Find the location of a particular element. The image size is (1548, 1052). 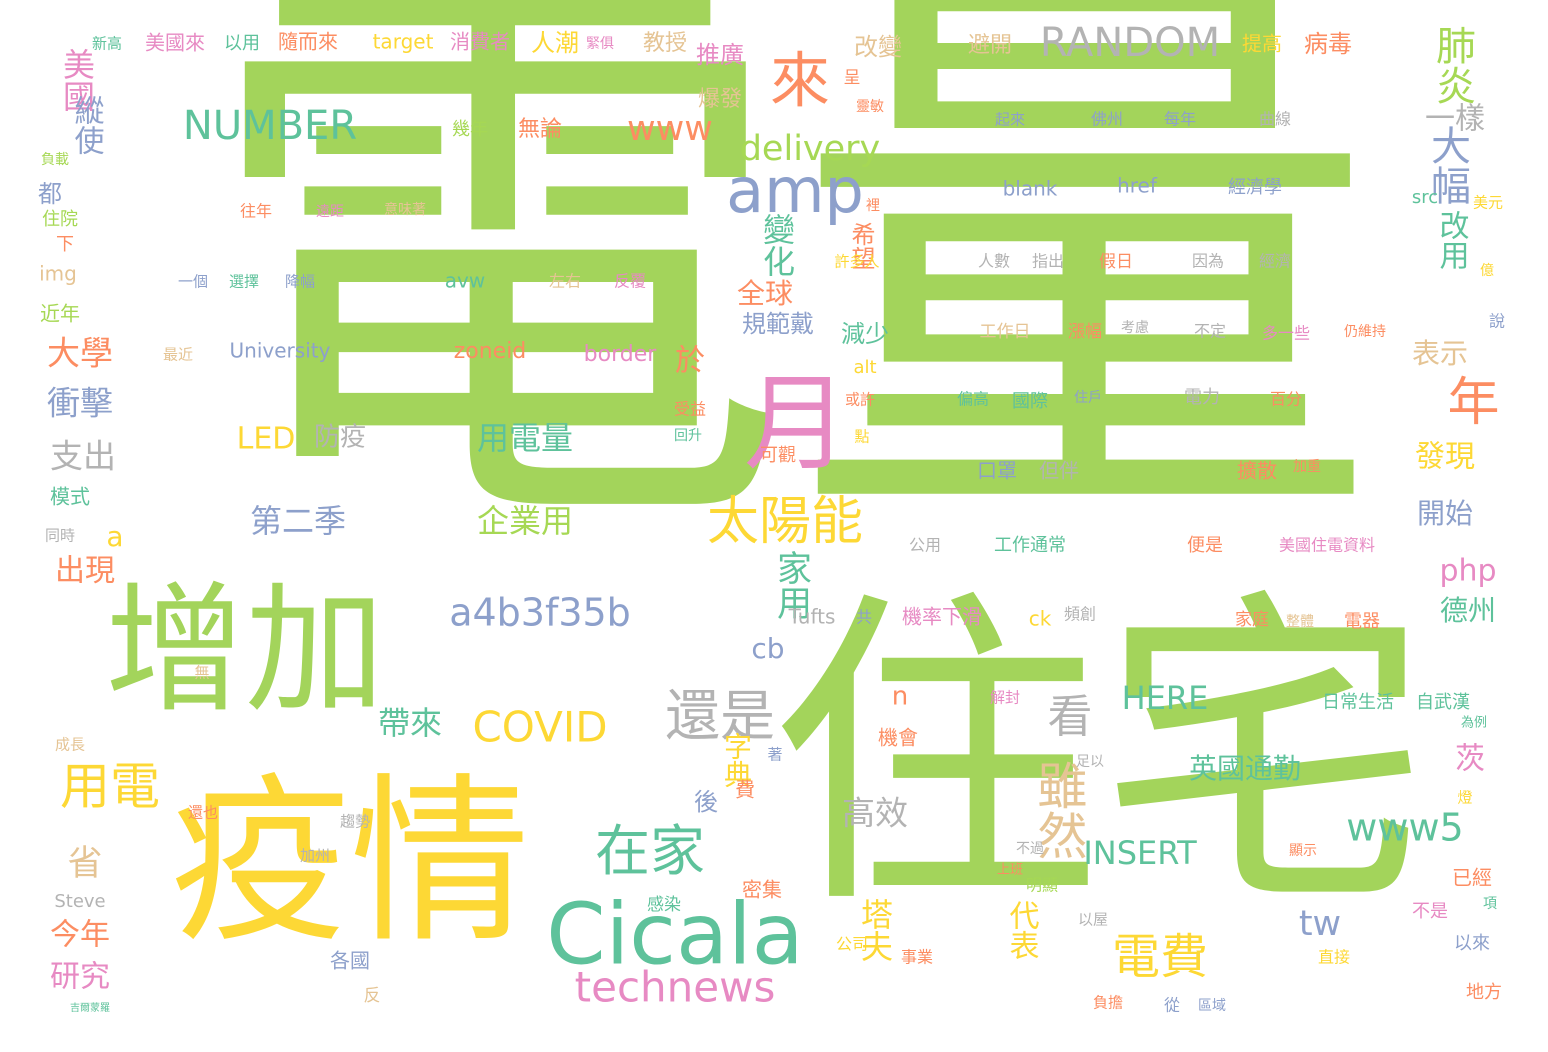

cloud-word: NUMBER is located at coordinates (270, 126).